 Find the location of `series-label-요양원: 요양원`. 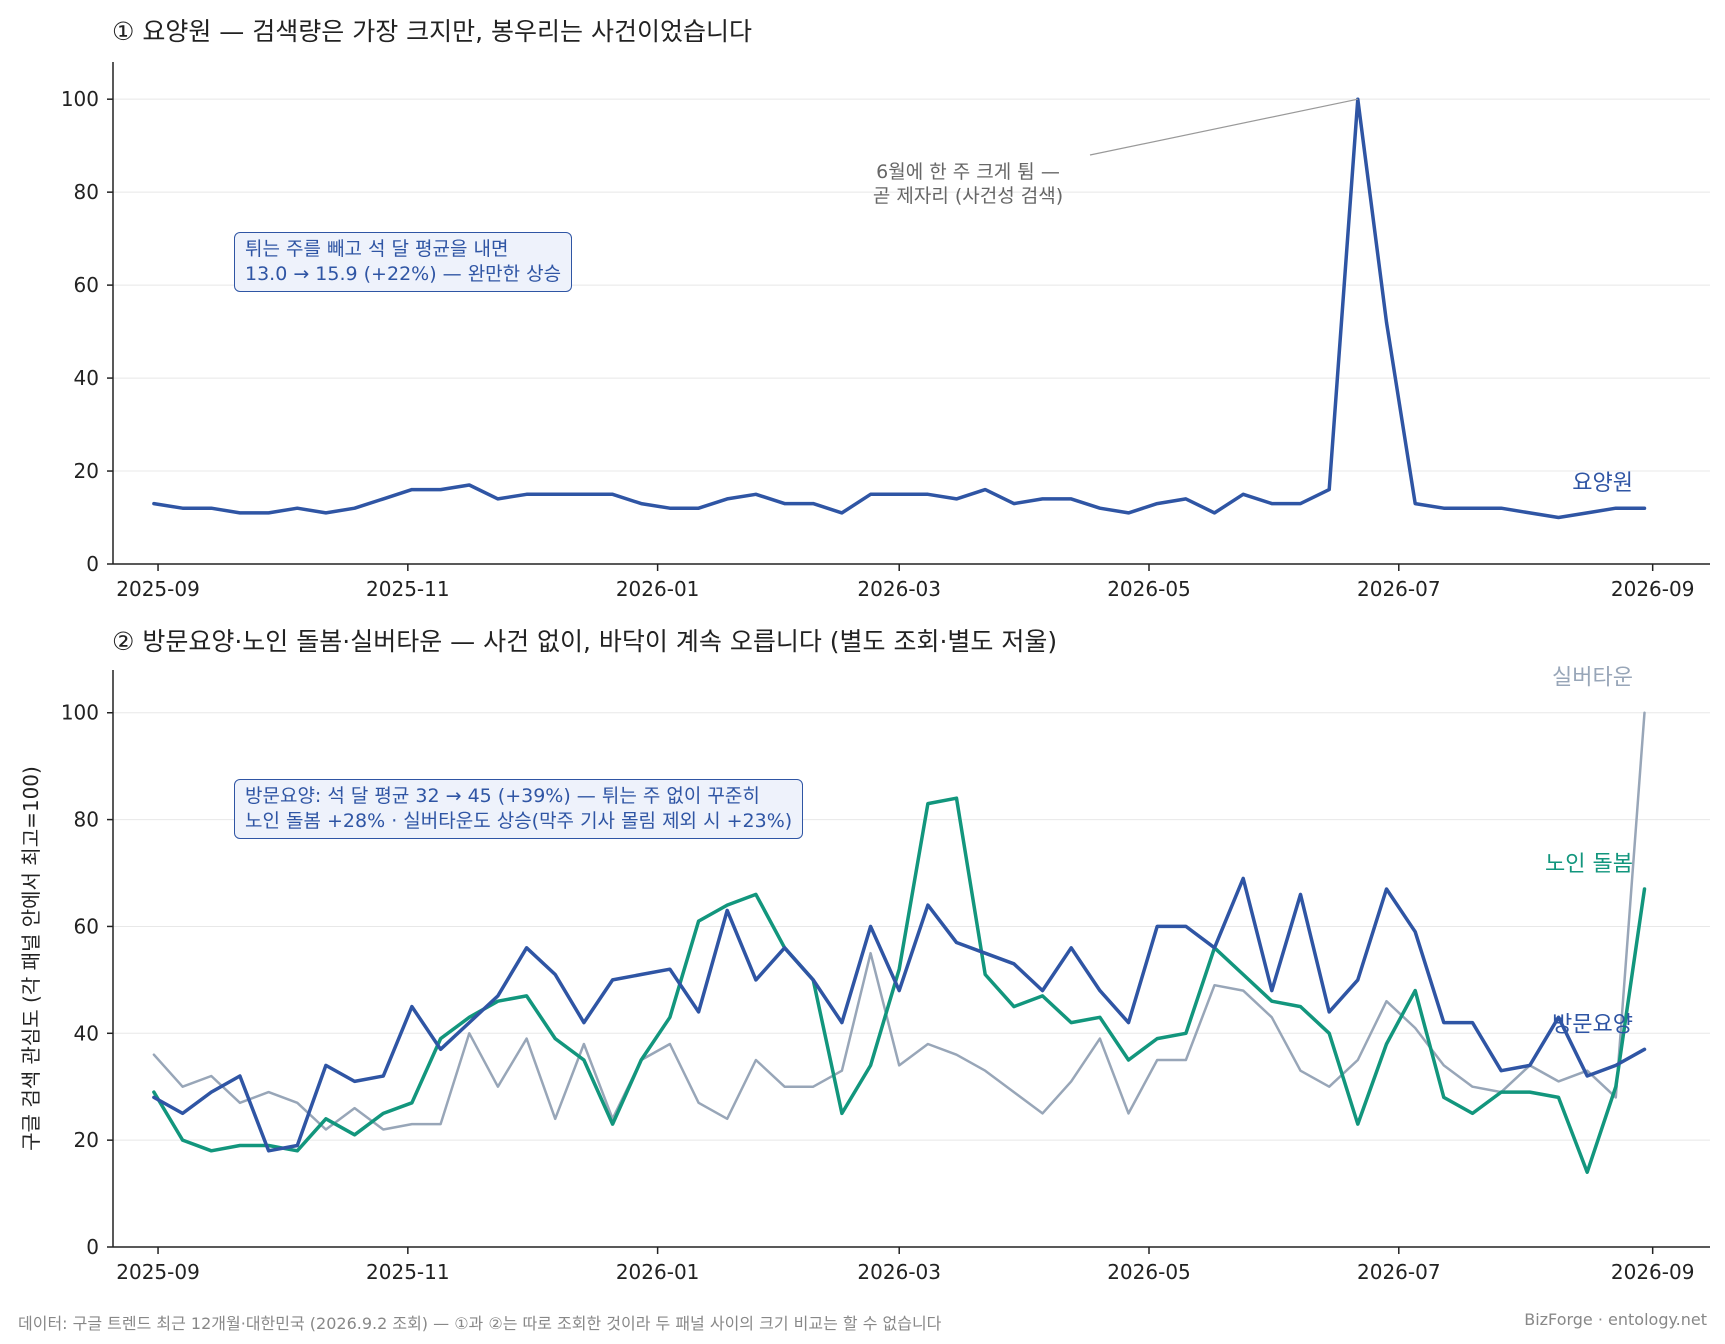

series-label-요양원: 요양원 is located at coordinates (1602, 483).